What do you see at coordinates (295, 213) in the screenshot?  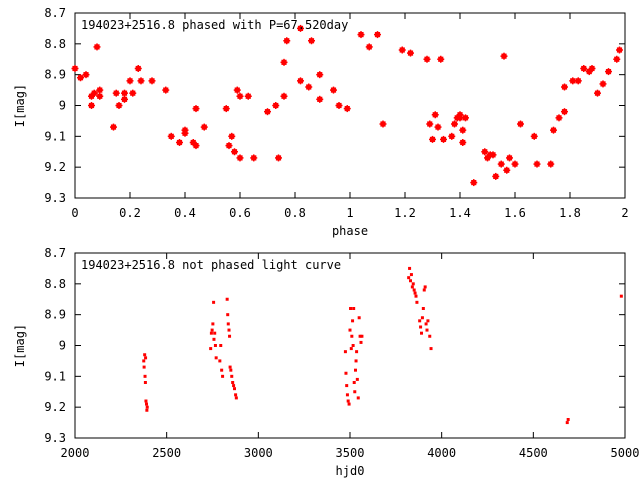 I see `x-tick-label: 0.8` at bounding box center [295, 213].